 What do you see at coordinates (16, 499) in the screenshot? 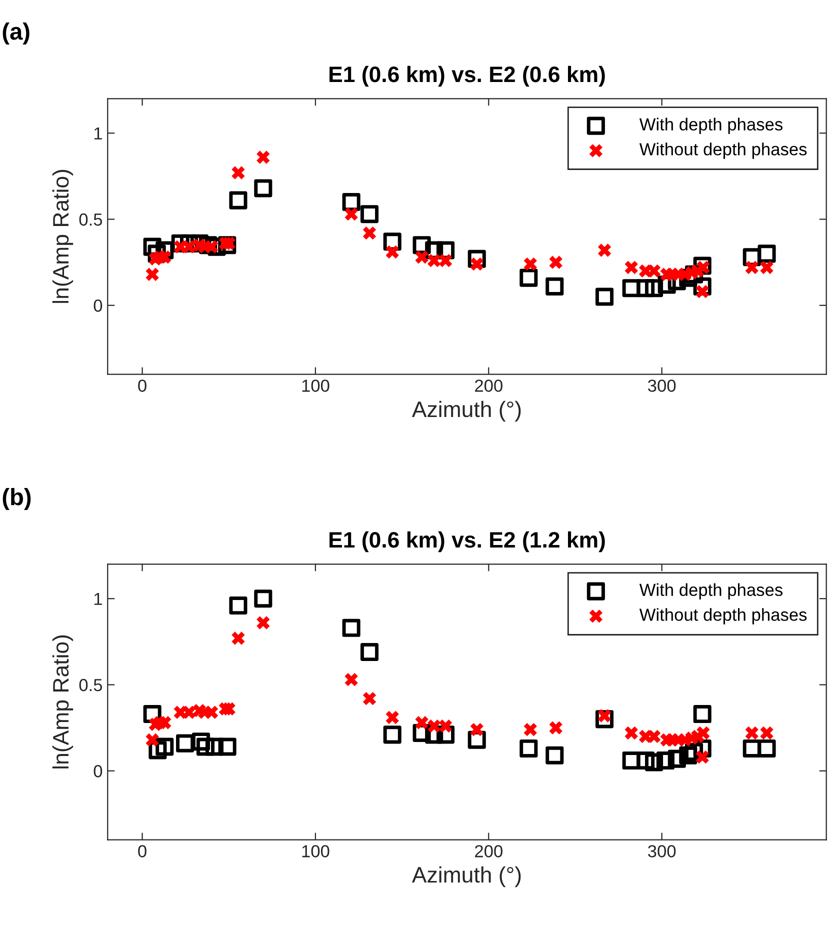
I see `text: (b)` at bounding box center [16, 499].